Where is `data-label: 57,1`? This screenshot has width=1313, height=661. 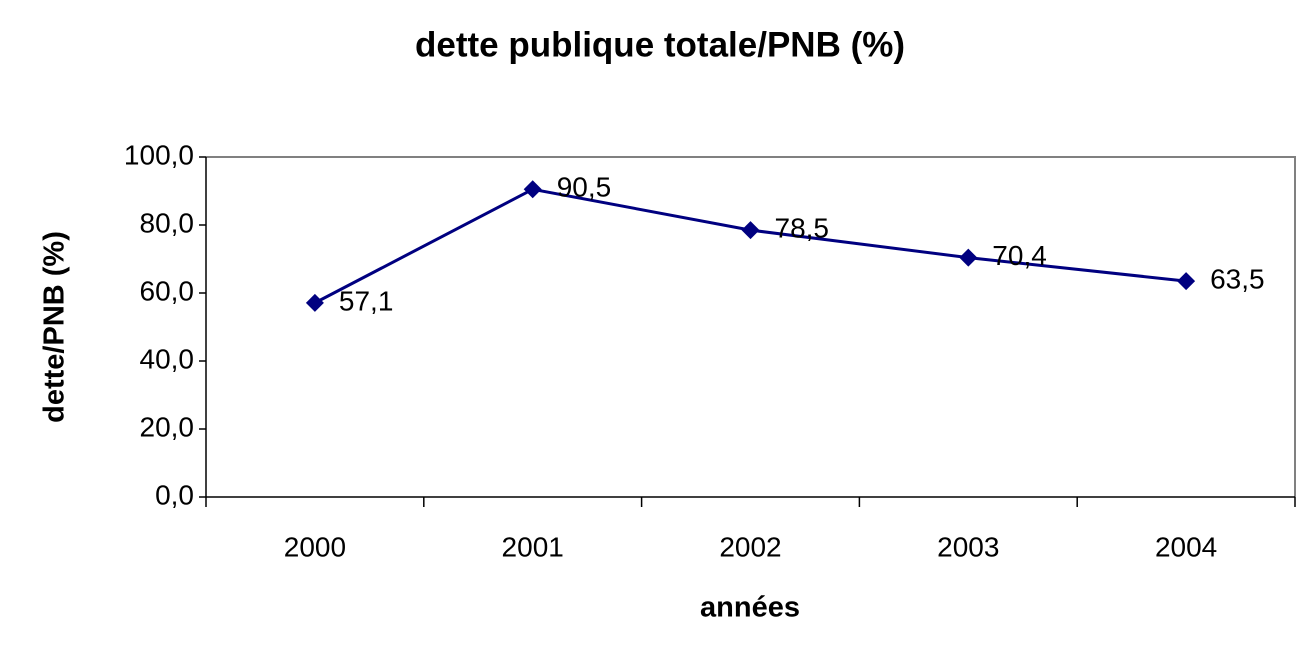 data-label: 57,1 is located at coordinates (366, 300).